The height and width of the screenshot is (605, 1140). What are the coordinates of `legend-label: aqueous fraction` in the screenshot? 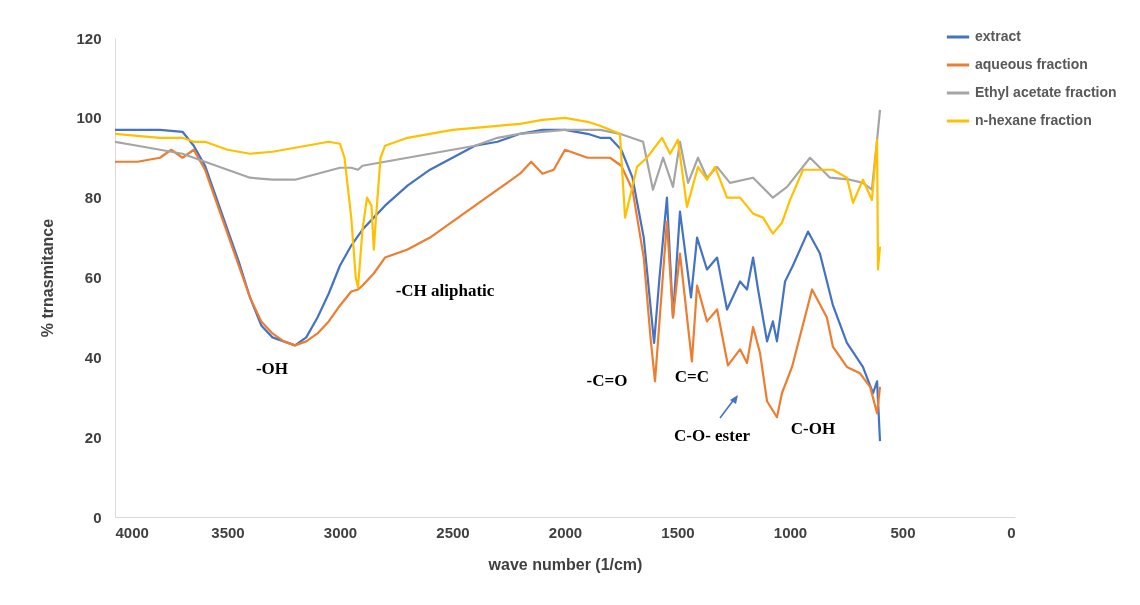 It's located at (1031, 64).